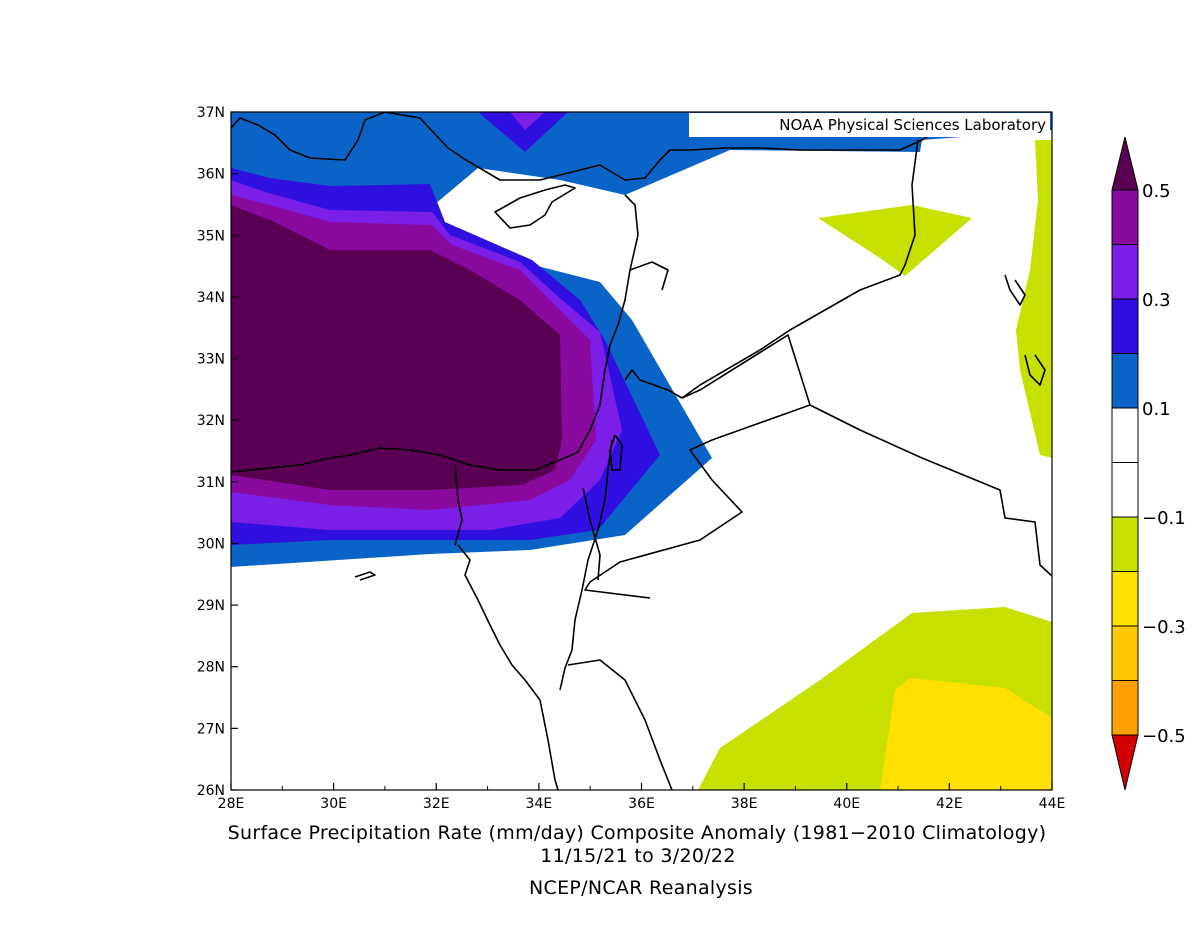 The width and height of the screenshot is (1200, 929). Describe the element at coordinates (1164, 736) in the screenshot. I see `colorbar-label: −0.5` at that location.